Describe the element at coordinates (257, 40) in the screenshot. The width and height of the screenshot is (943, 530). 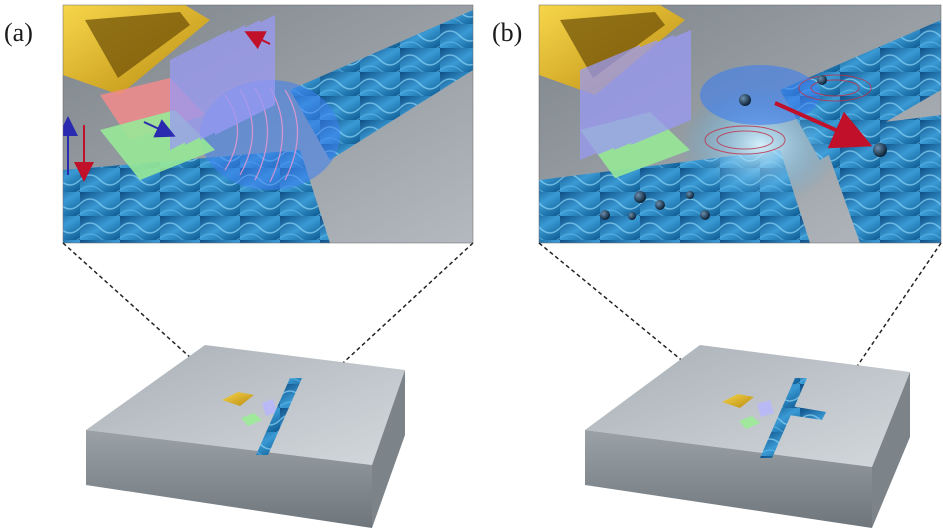
I see `arrow-red-top` at that location.